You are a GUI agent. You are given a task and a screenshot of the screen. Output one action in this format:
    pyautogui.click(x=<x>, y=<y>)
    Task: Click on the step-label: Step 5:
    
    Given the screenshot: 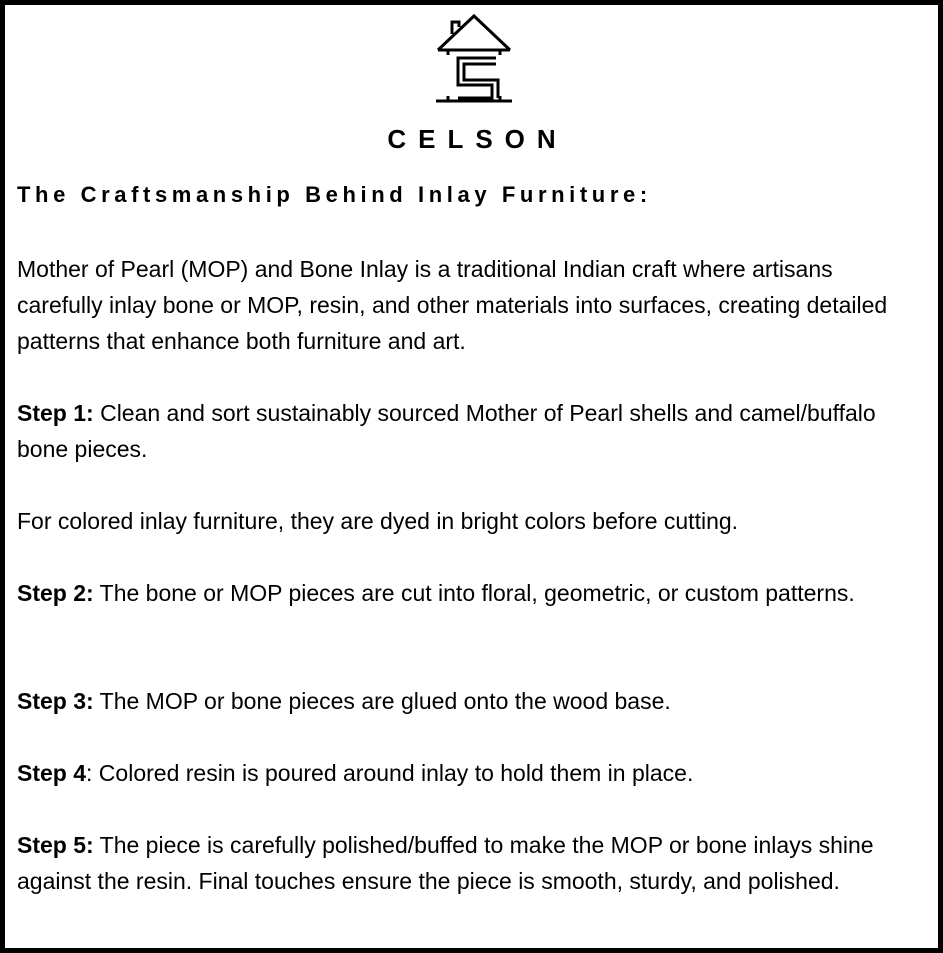 What is the action you would take?
    pyautogui.click(x=55, y=845)
    